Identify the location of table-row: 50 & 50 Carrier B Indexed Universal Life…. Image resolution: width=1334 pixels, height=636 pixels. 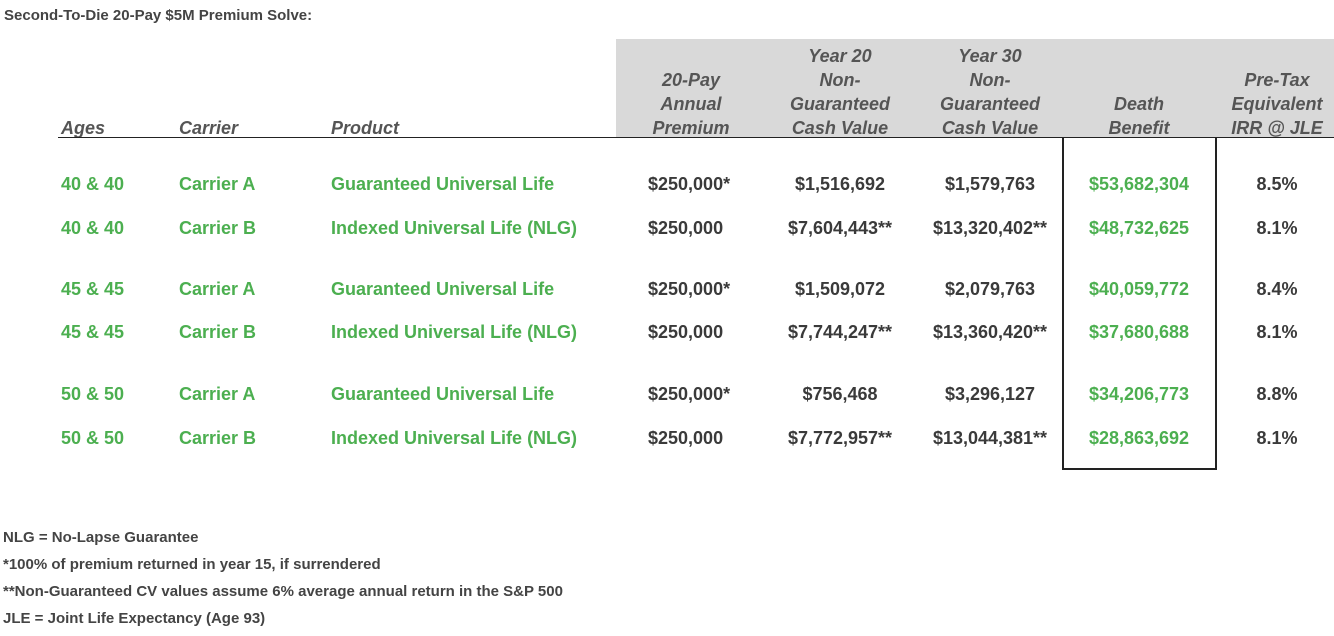
(667, 438).